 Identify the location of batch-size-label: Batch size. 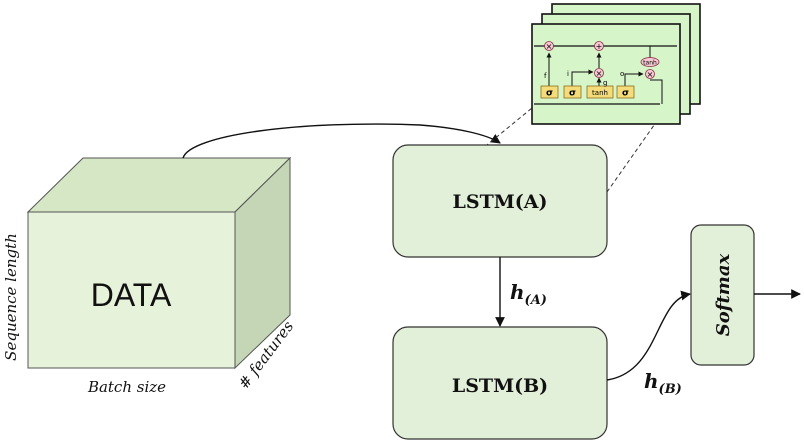
(126, 387).